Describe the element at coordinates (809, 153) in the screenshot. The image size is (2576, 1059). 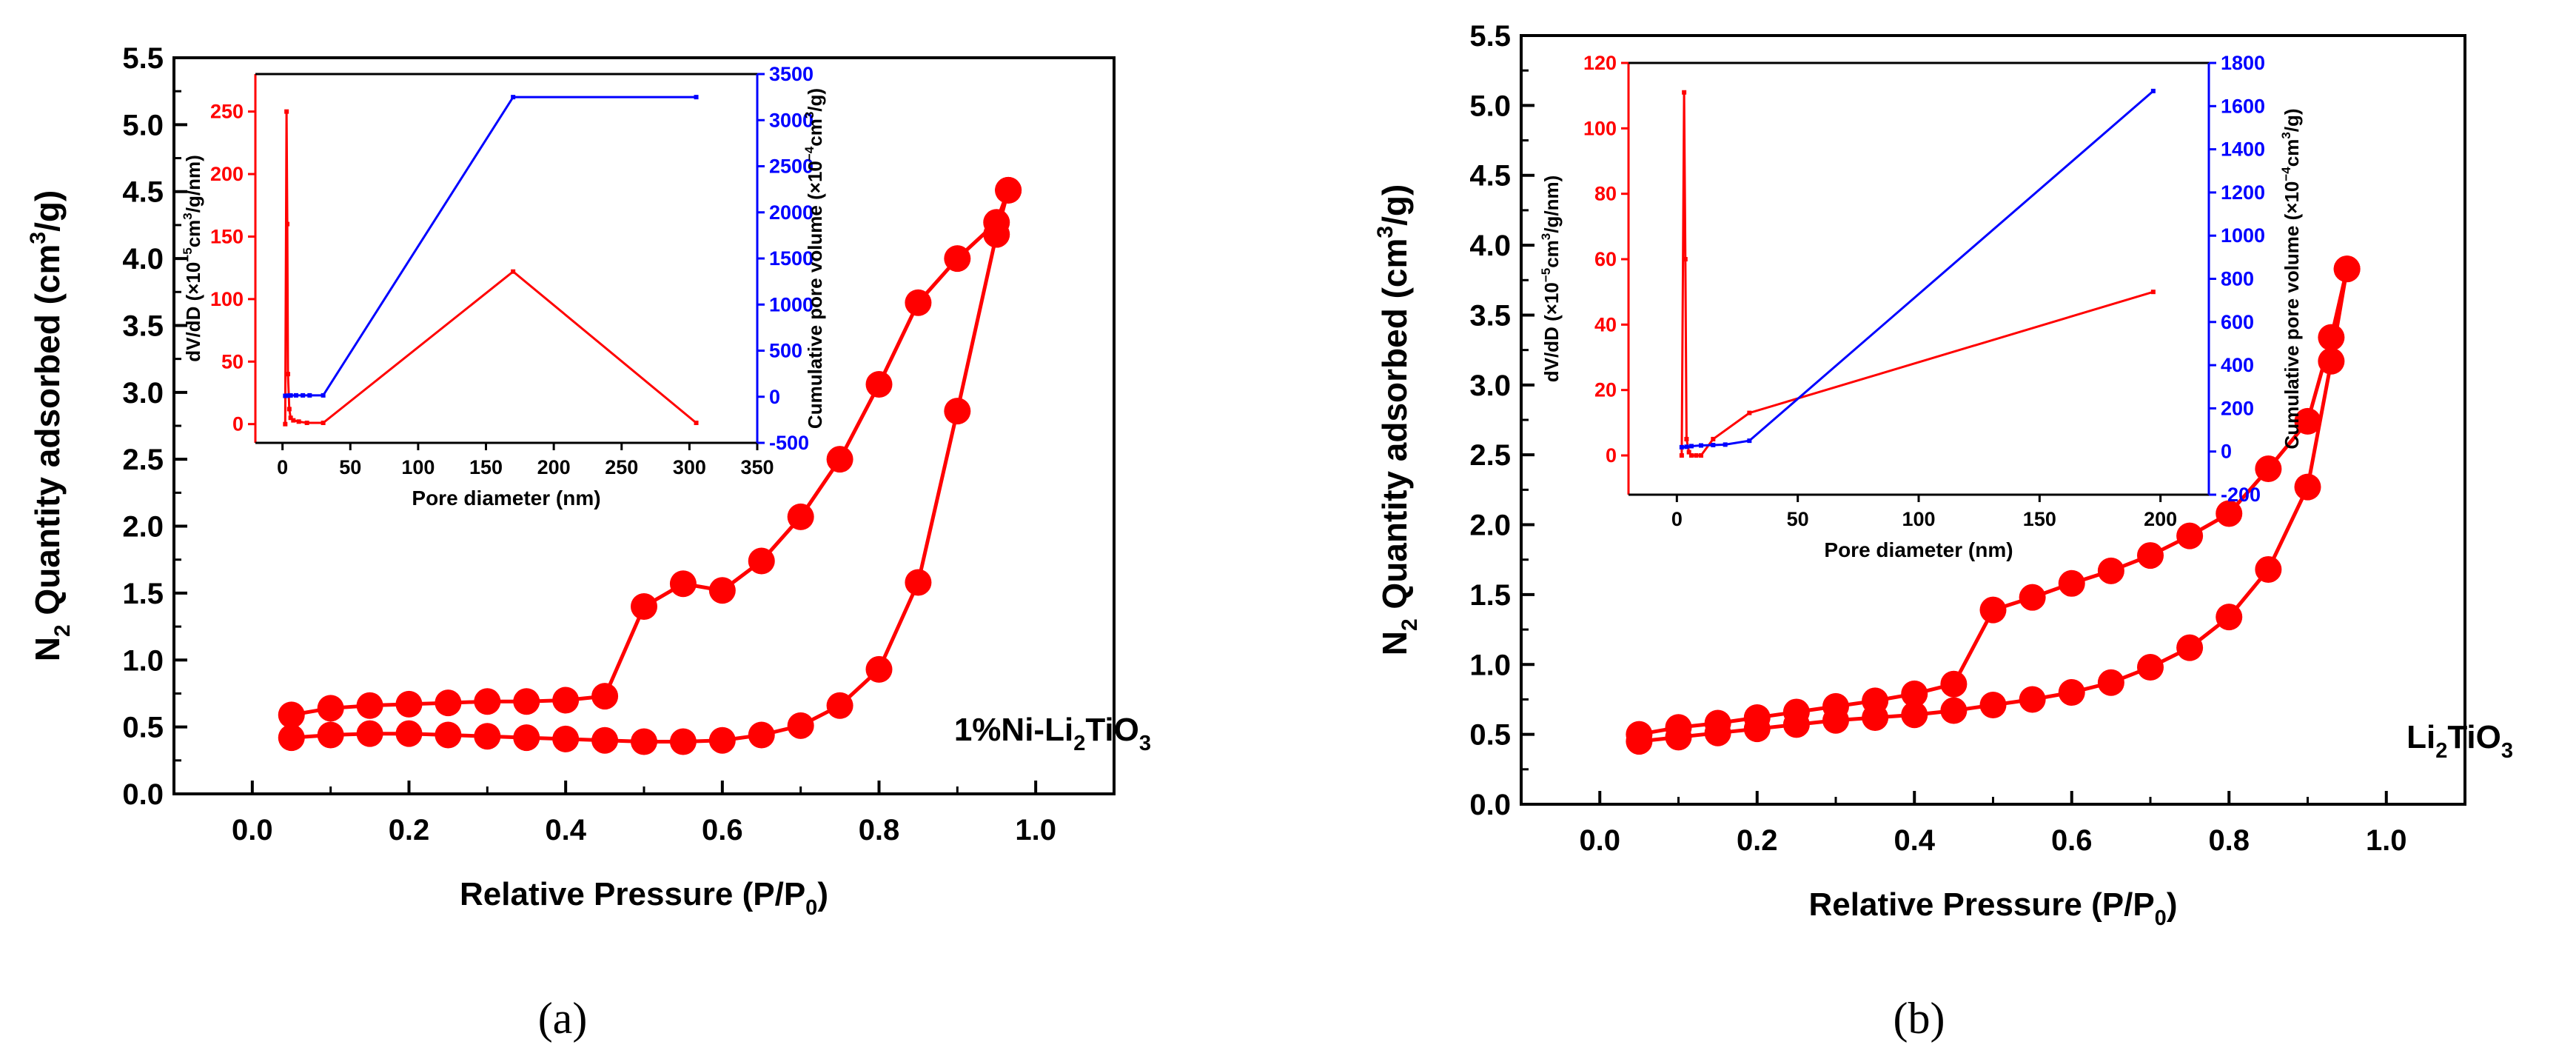
I see `superscript: −4` at that location.